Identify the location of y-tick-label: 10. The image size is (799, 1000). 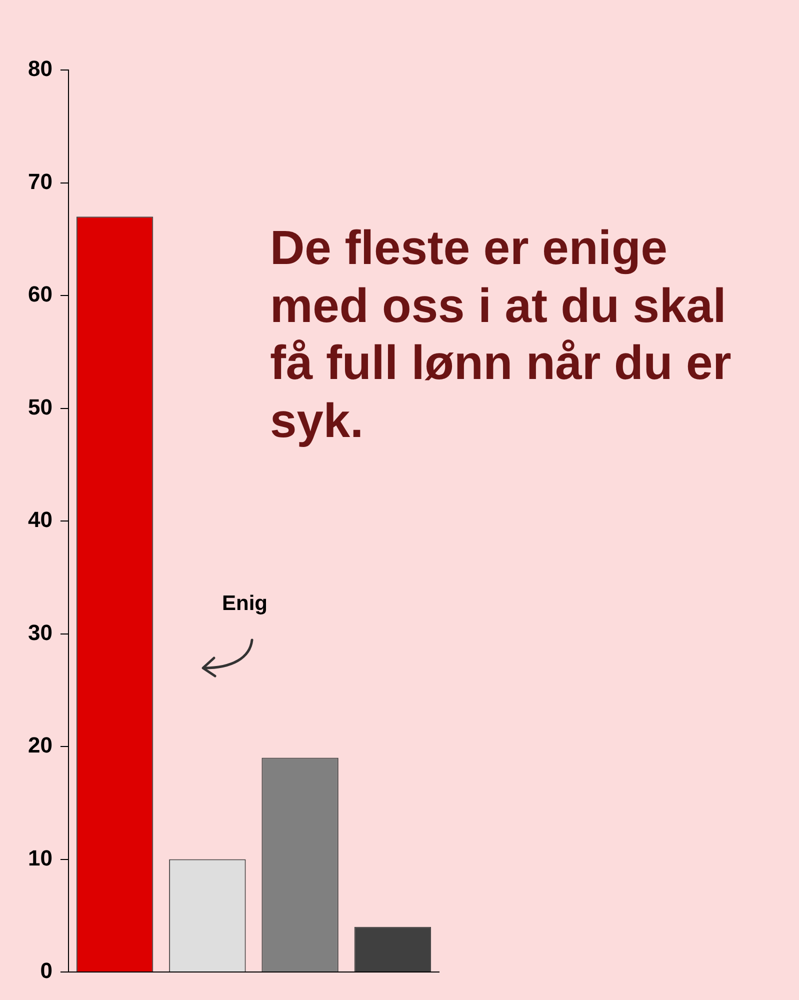
(40, 857).